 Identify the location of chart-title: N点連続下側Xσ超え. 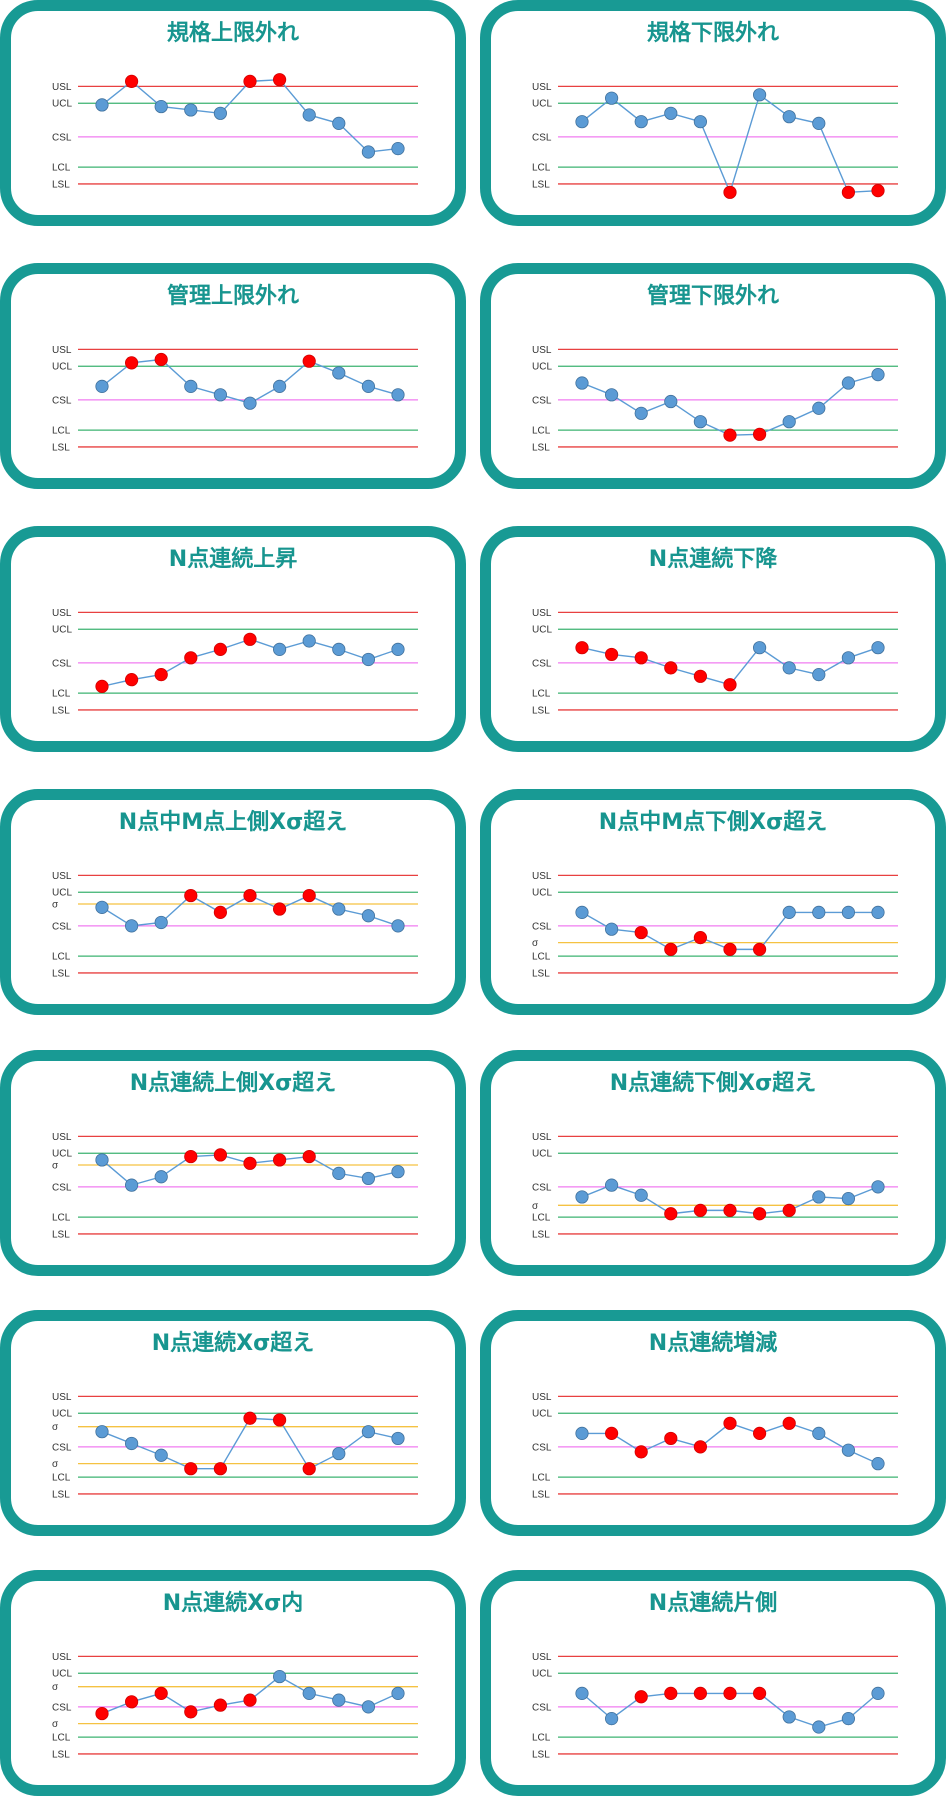
(713, 1083).